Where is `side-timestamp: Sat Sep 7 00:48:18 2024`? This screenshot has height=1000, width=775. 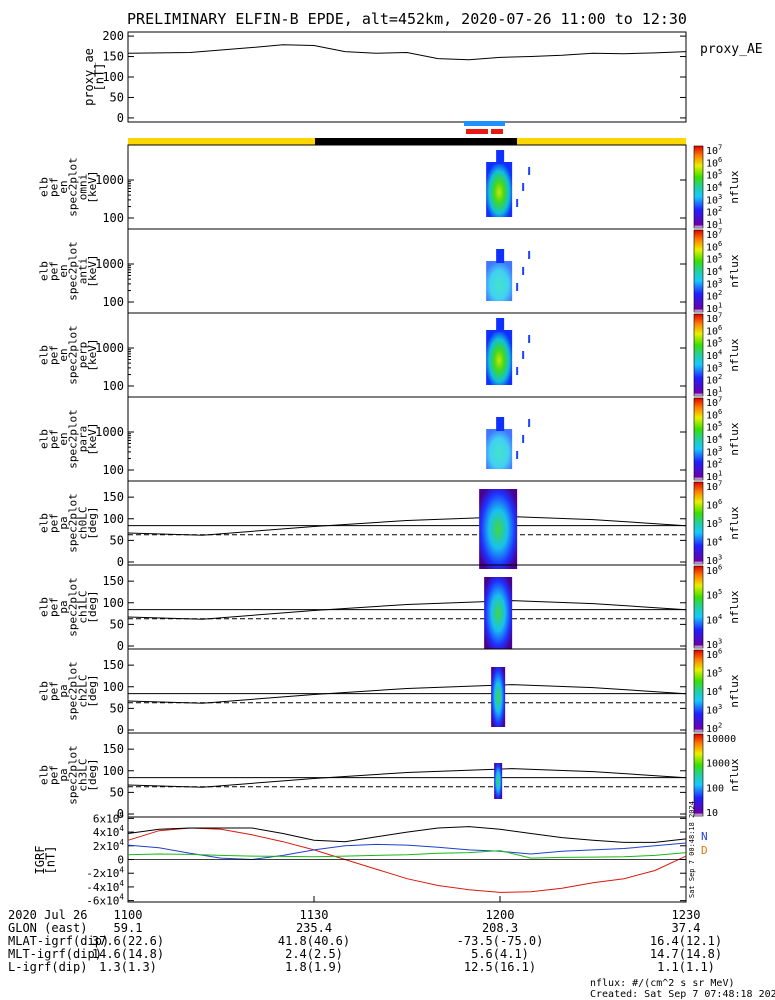 side-timestamp: Sat Sep 7 00:48:18 2024 is located at coordinates (692, 849).